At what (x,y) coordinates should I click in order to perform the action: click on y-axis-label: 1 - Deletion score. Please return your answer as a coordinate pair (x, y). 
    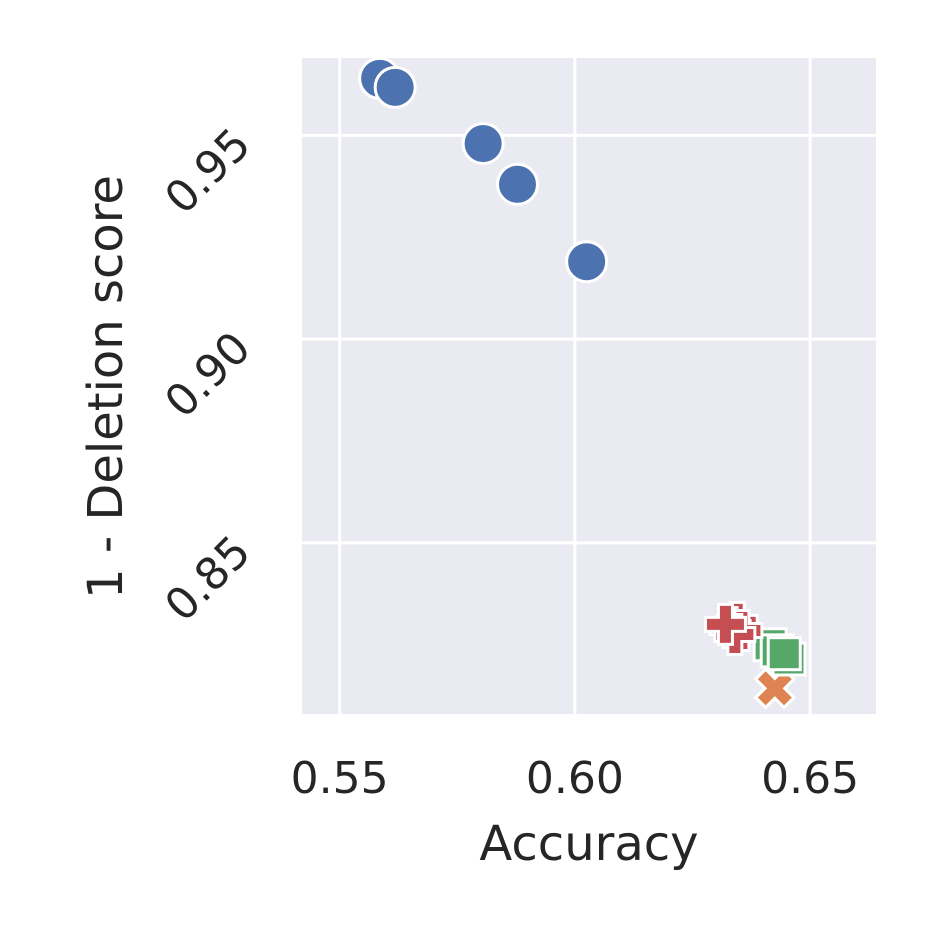
    Looking at the image, I should click on (106, 387).